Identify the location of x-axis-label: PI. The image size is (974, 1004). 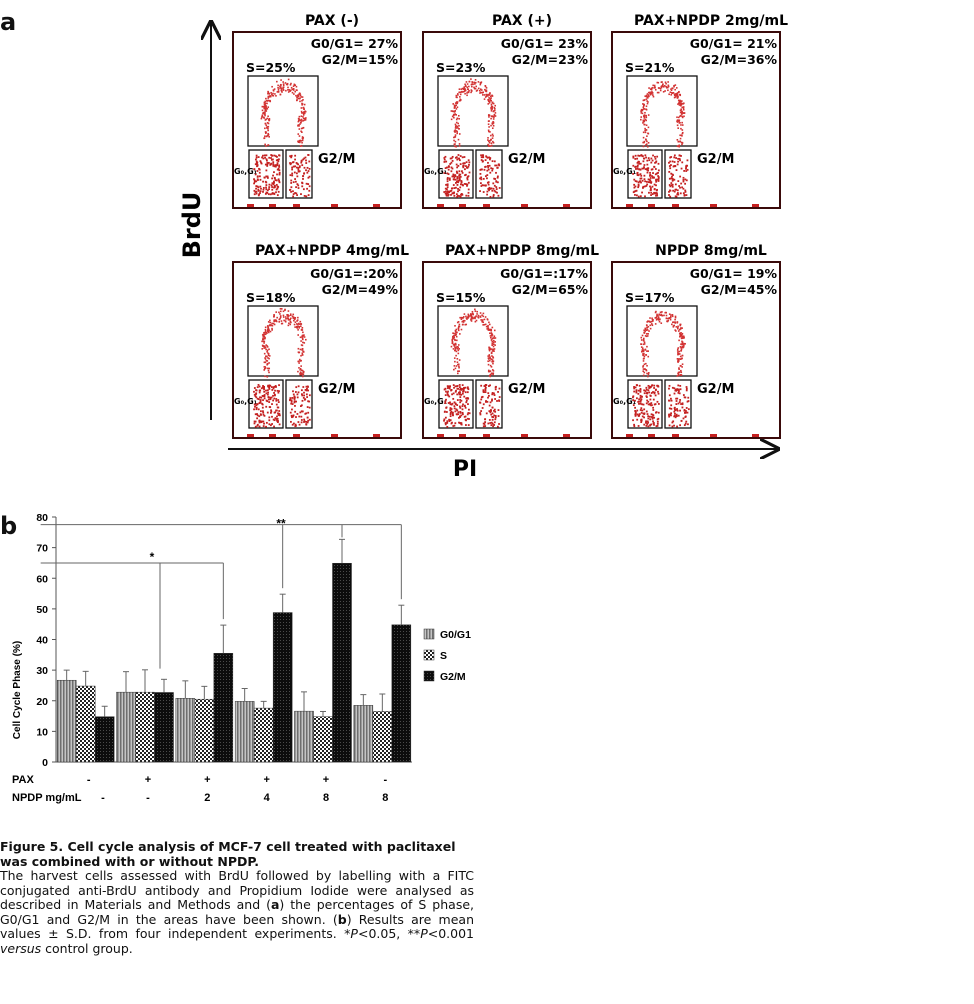
(465, 469).